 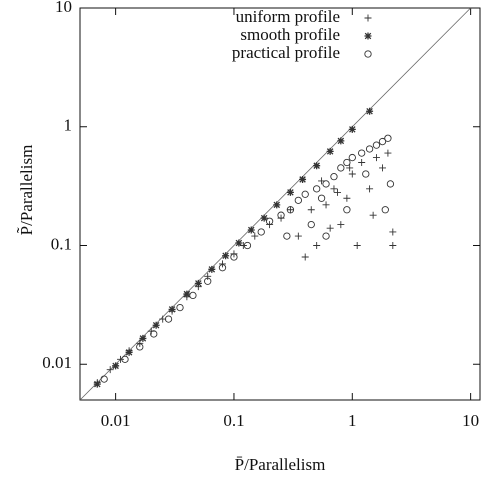 What do you see at coordinates (290, 34) in the screenshot?
I see `legend-label: smooth profile` at bounding box center [290, 34].